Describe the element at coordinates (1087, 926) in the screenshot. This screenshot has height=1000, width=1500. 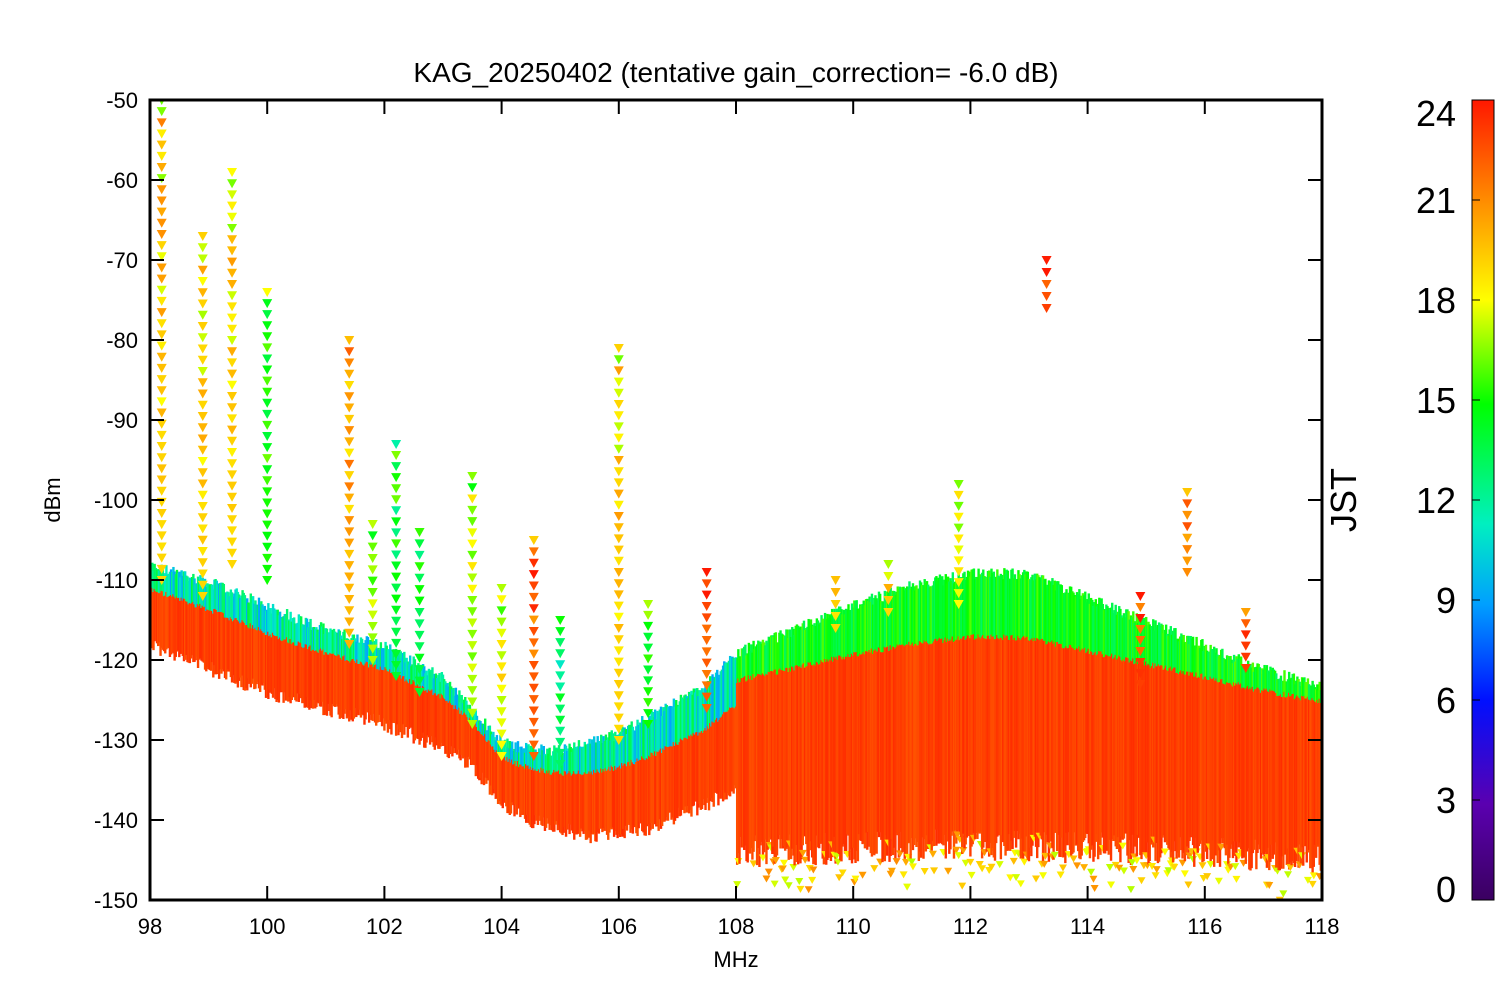
I see `x-tick-label: 114` at that location.